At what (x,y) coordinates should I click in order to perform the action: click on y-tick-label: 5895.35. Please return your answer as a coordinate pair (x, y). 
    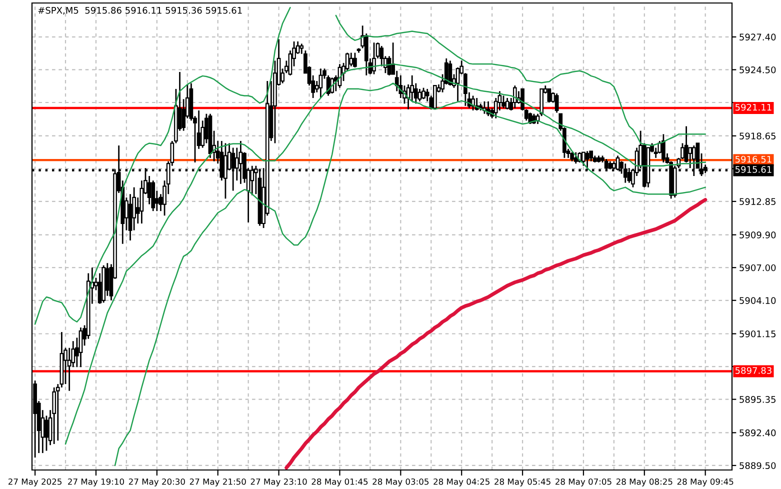
    Looking at the image, I should click on (758, 399).